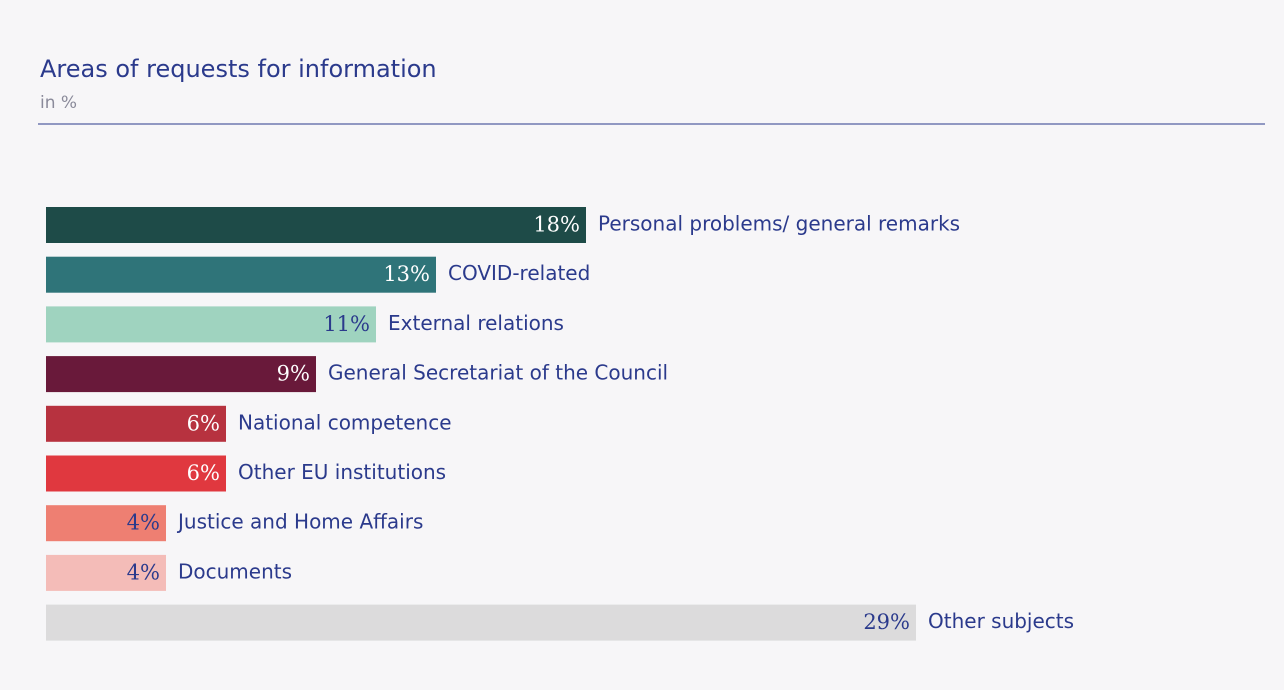 This screenshot has width=1284, height=690. What do you see at coordinates (235, 571) in the screenshot?
I see `category-label: Documents` at bounding box center [235, 571].